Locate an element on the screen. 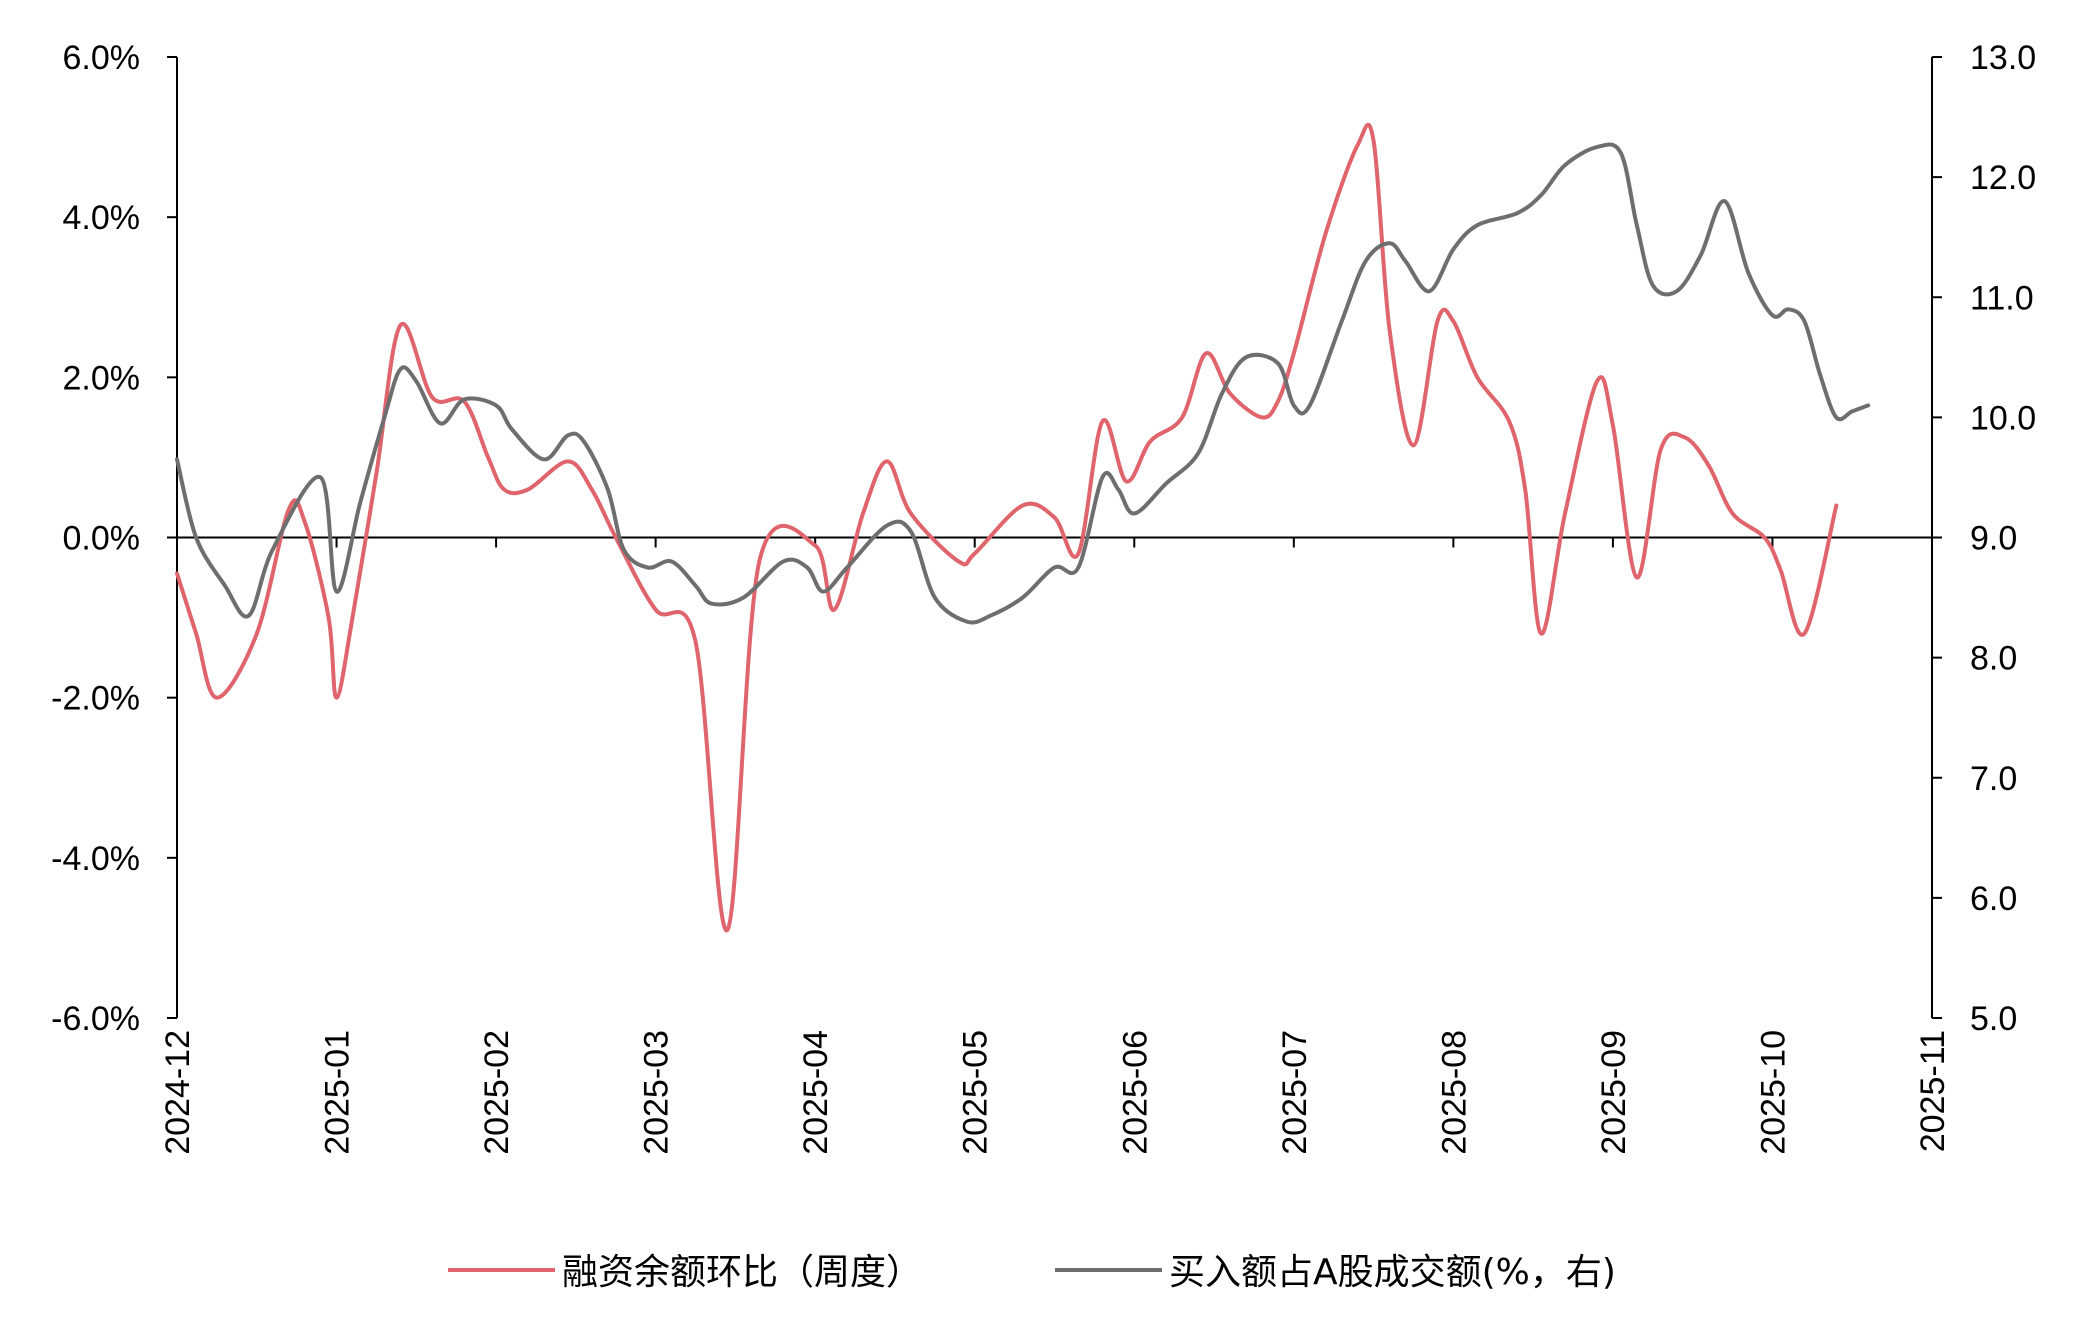 This screenshot has height=1338, width=2090. right-axis-tick-label: 6.0 is located at coordinates (1993, 899).